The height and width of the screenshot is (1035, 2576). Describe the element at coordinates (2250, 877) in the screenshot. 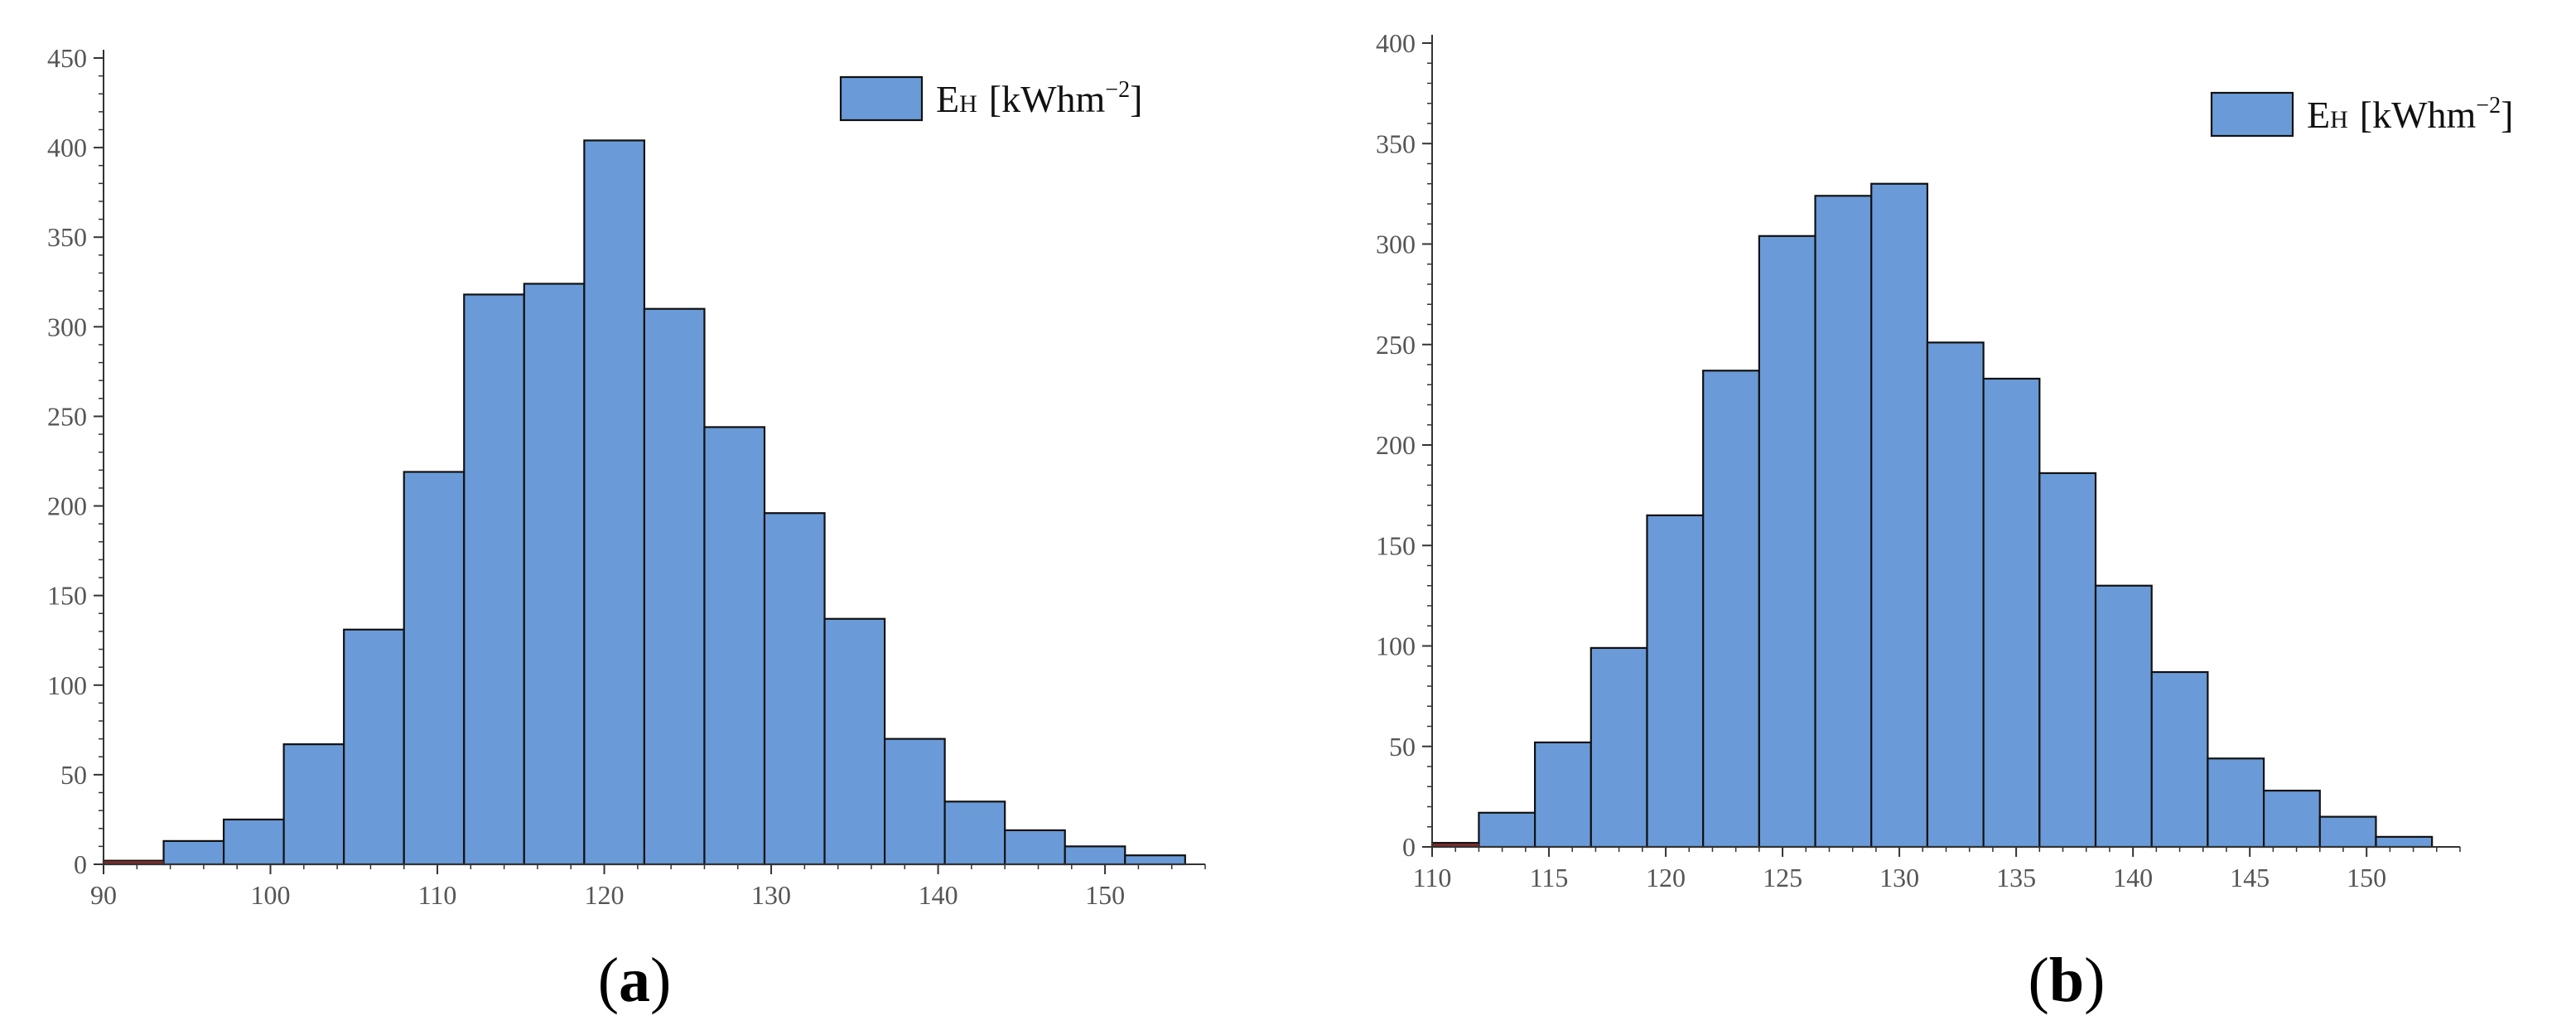

I see `x-tick-label: 145` at that location.